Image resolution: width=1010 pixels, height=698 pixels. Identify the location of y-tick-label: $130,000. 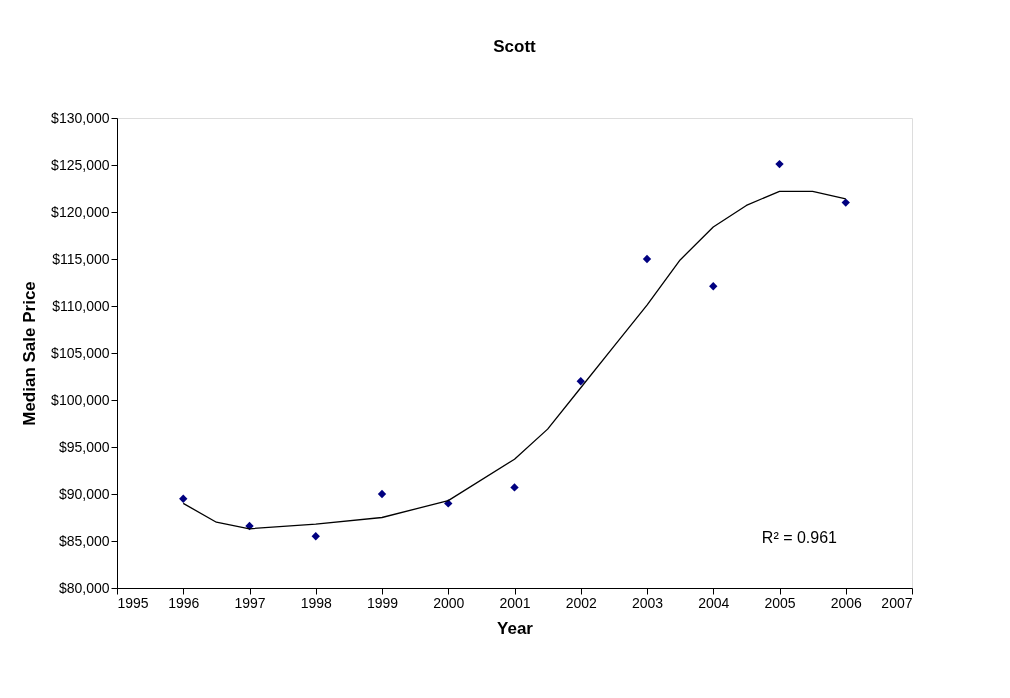
(80, 117).